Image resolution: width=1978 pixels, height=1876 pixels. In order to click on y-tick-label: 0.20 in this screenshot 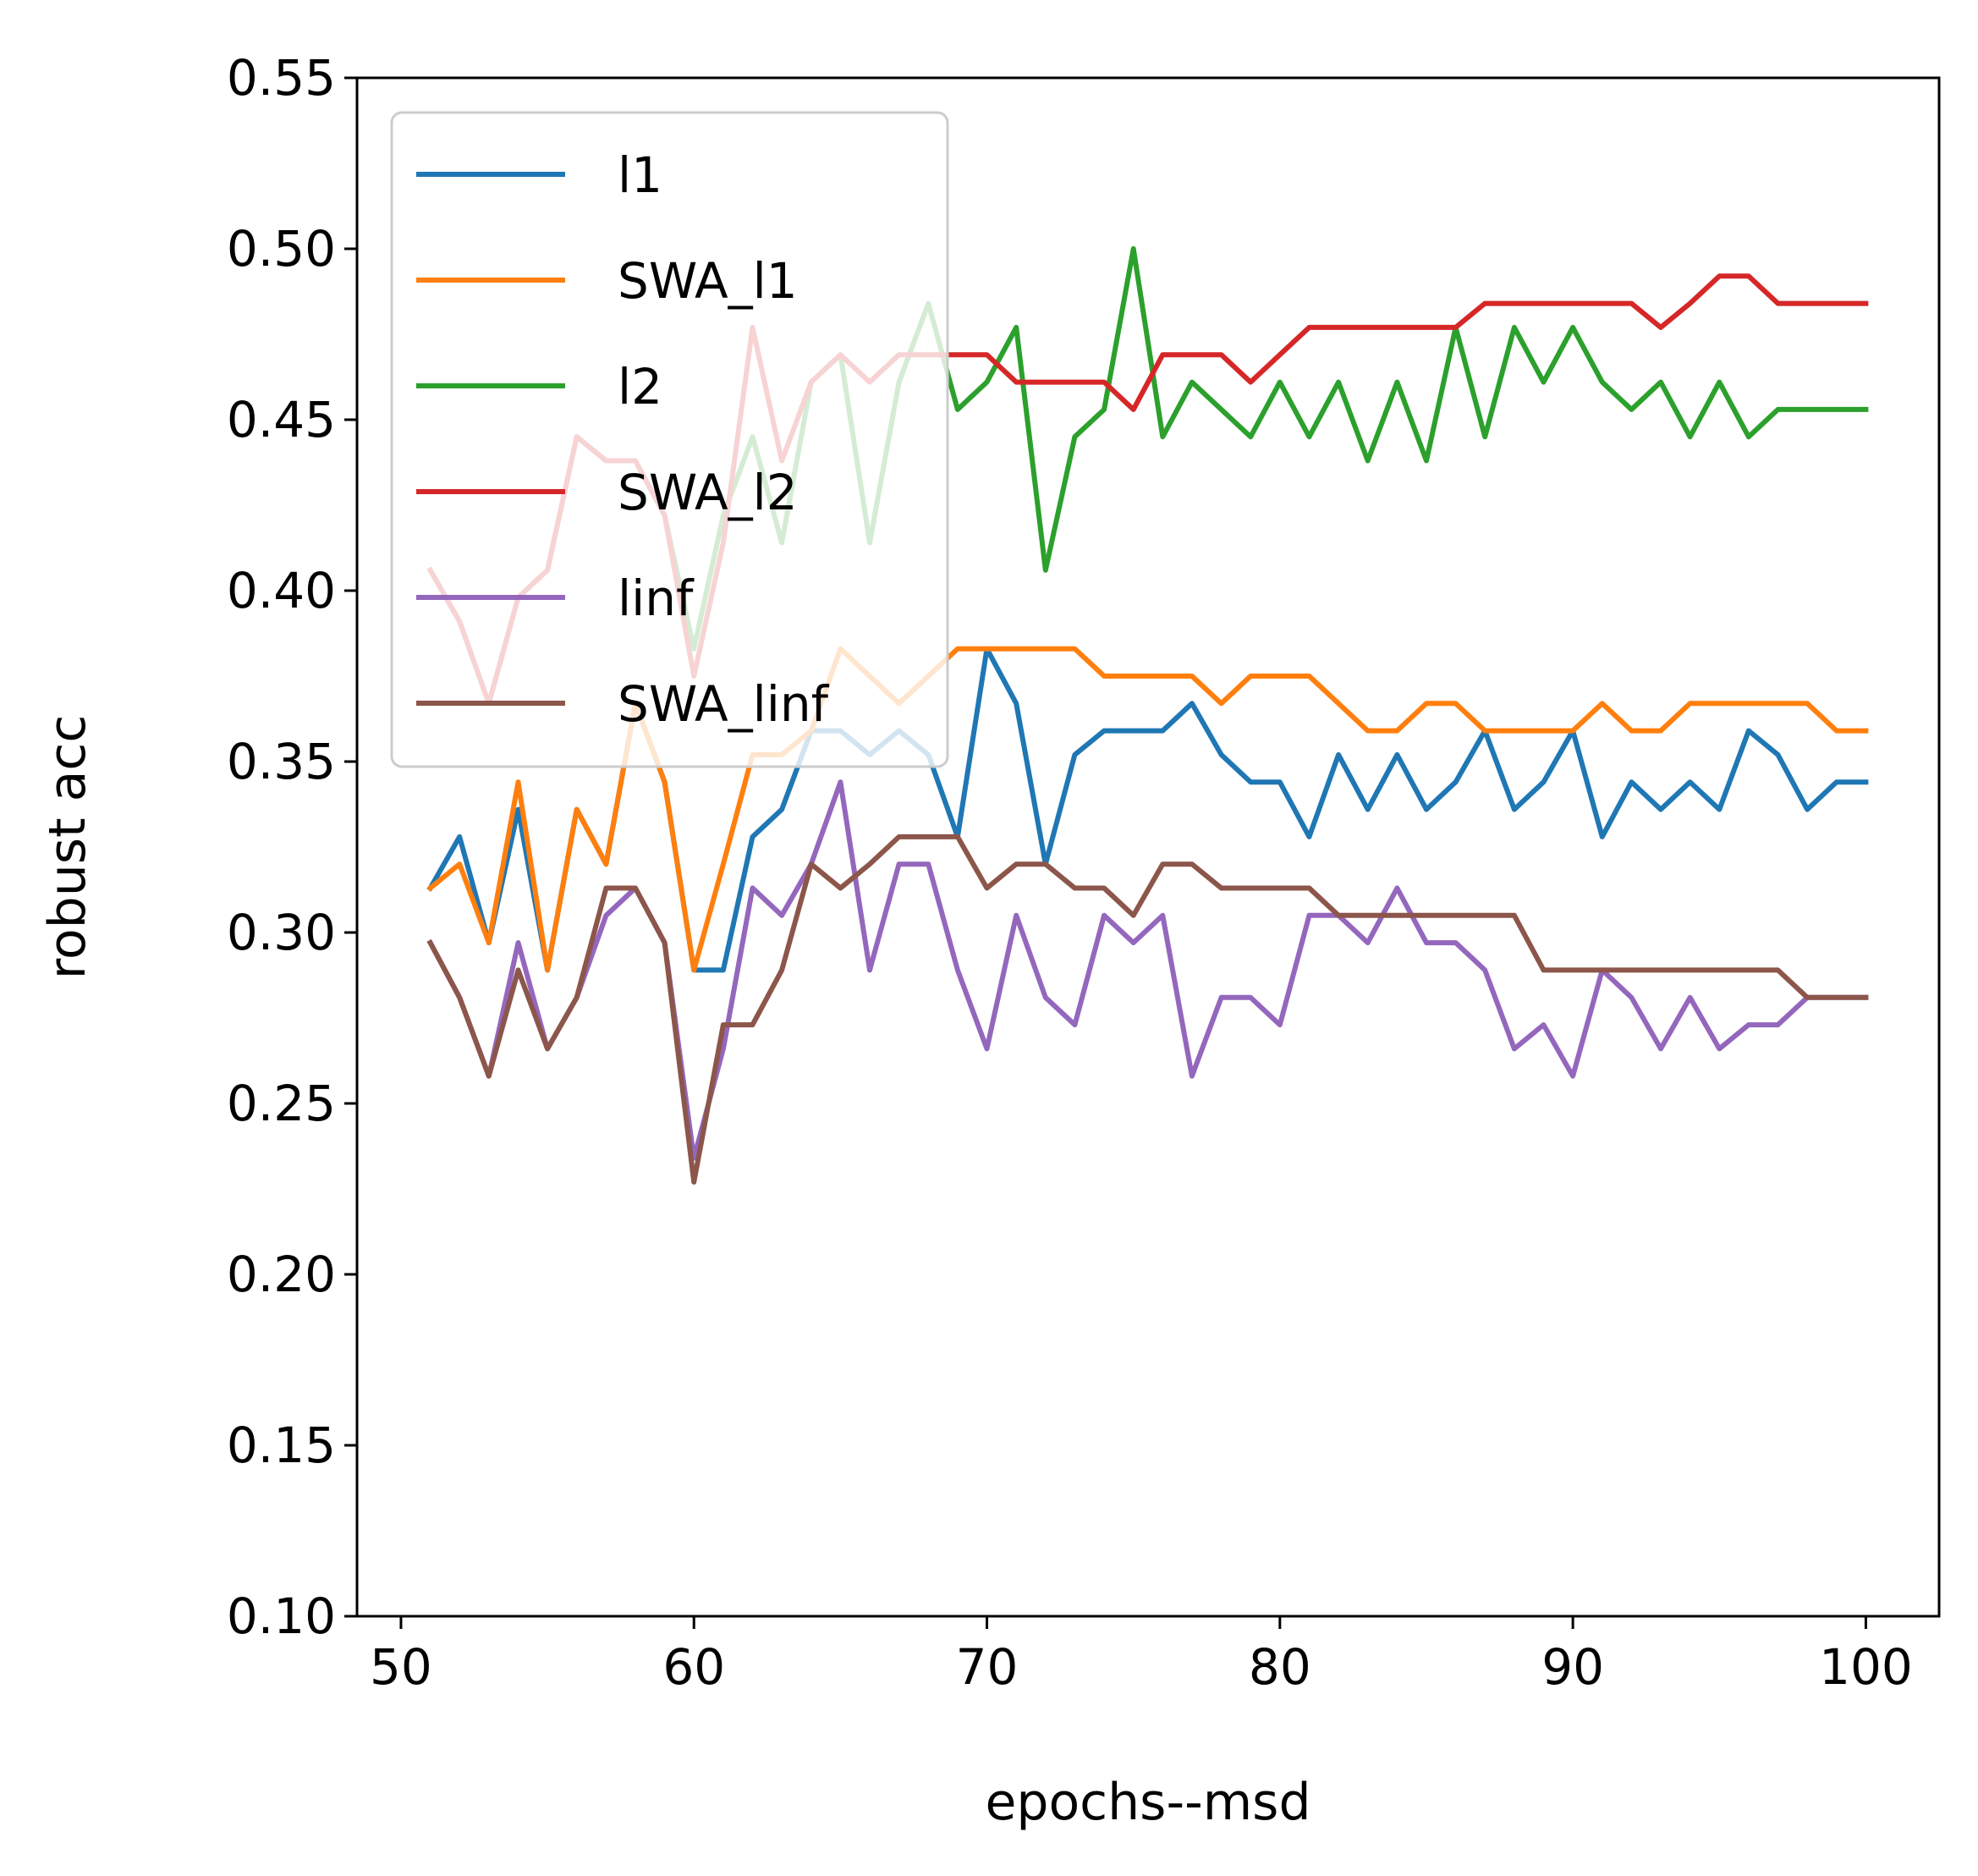, I will do `click(281, 1274)`.